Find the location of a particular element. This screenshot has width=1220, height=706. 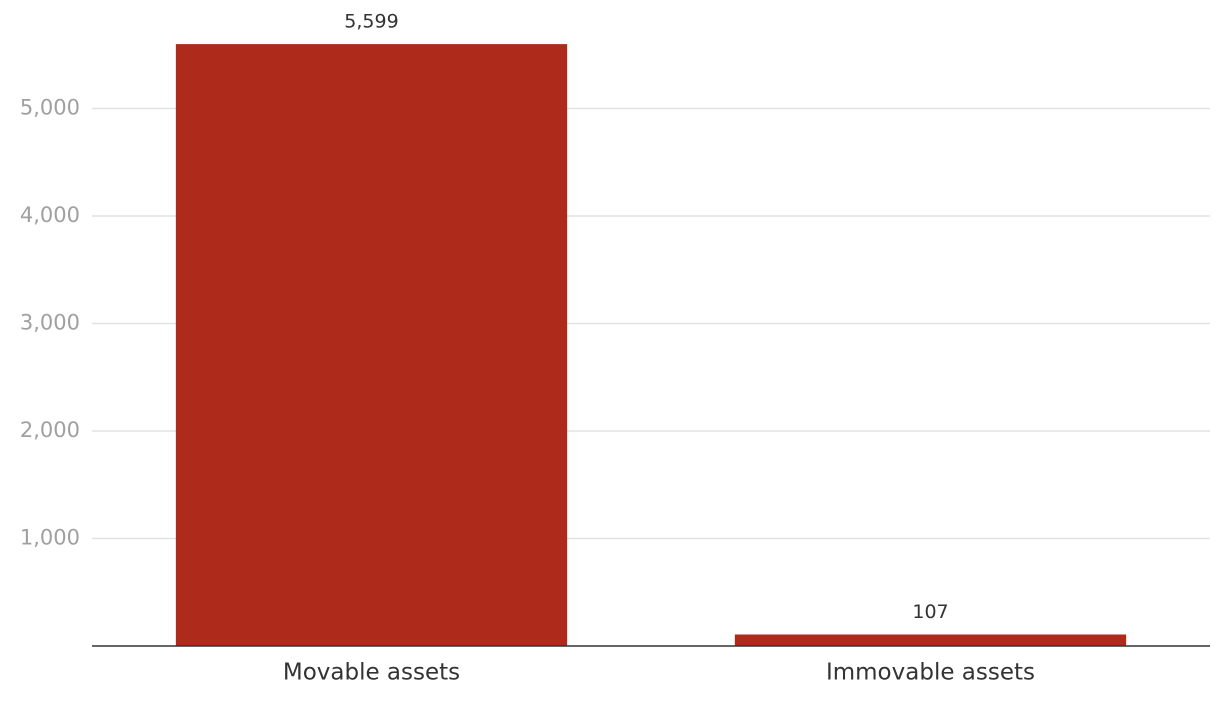

x-tick-label: Immovable assets is located at coordinates (930, 673).